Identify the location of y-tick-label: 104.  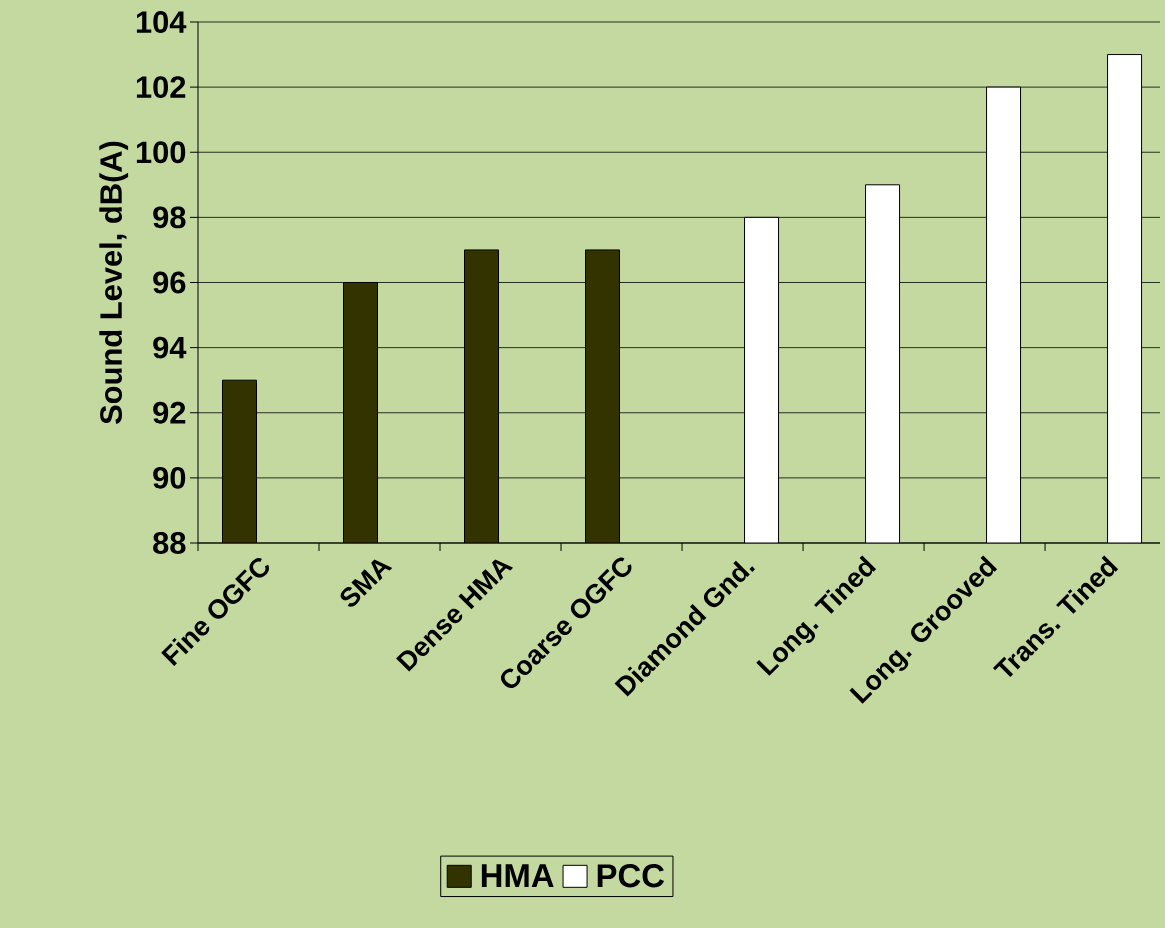
(161, 22).